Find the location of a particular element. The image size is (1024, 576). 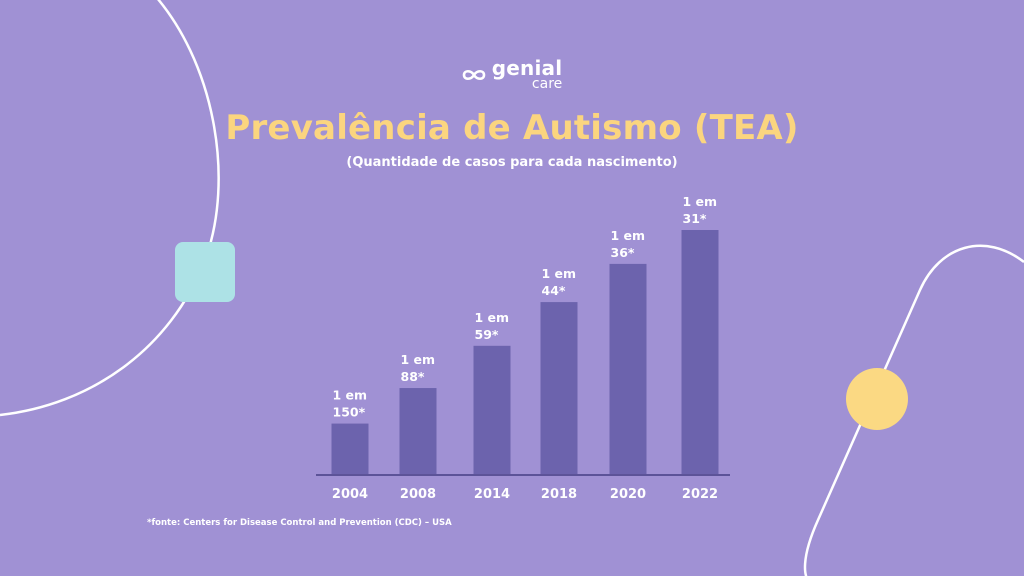

data-label-2022-line-1: 1 em is located at coordinates (700, 201).